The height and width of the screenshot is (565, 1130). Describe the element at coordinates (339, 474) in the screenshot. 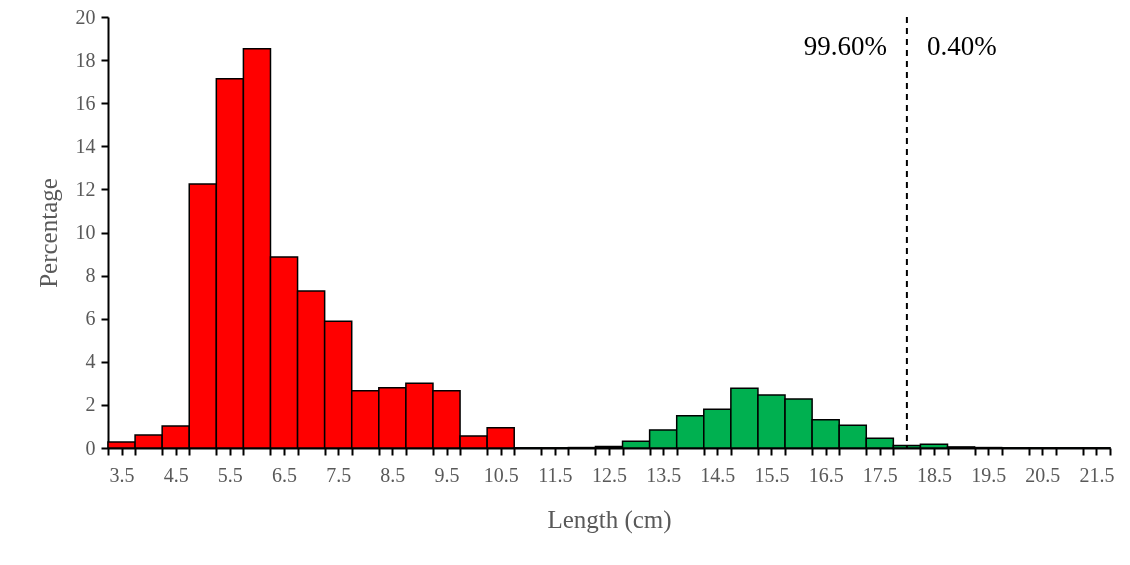

I see `x-tick-label: 7.5` at that location.